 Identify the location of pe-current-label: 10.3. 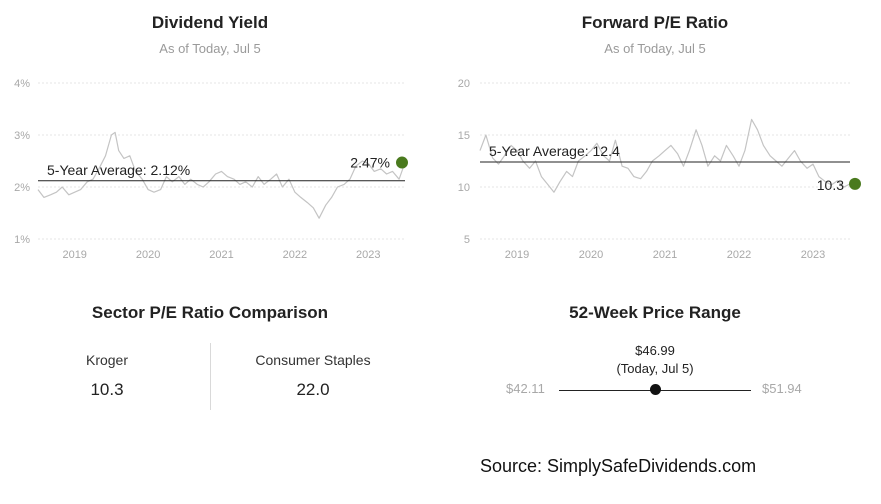
(830, 185).